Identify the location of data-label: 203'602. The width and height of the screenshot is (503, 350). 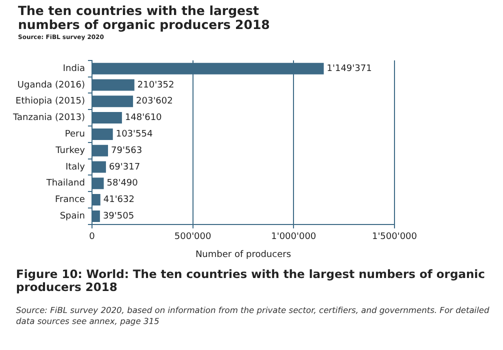
(154, 101).